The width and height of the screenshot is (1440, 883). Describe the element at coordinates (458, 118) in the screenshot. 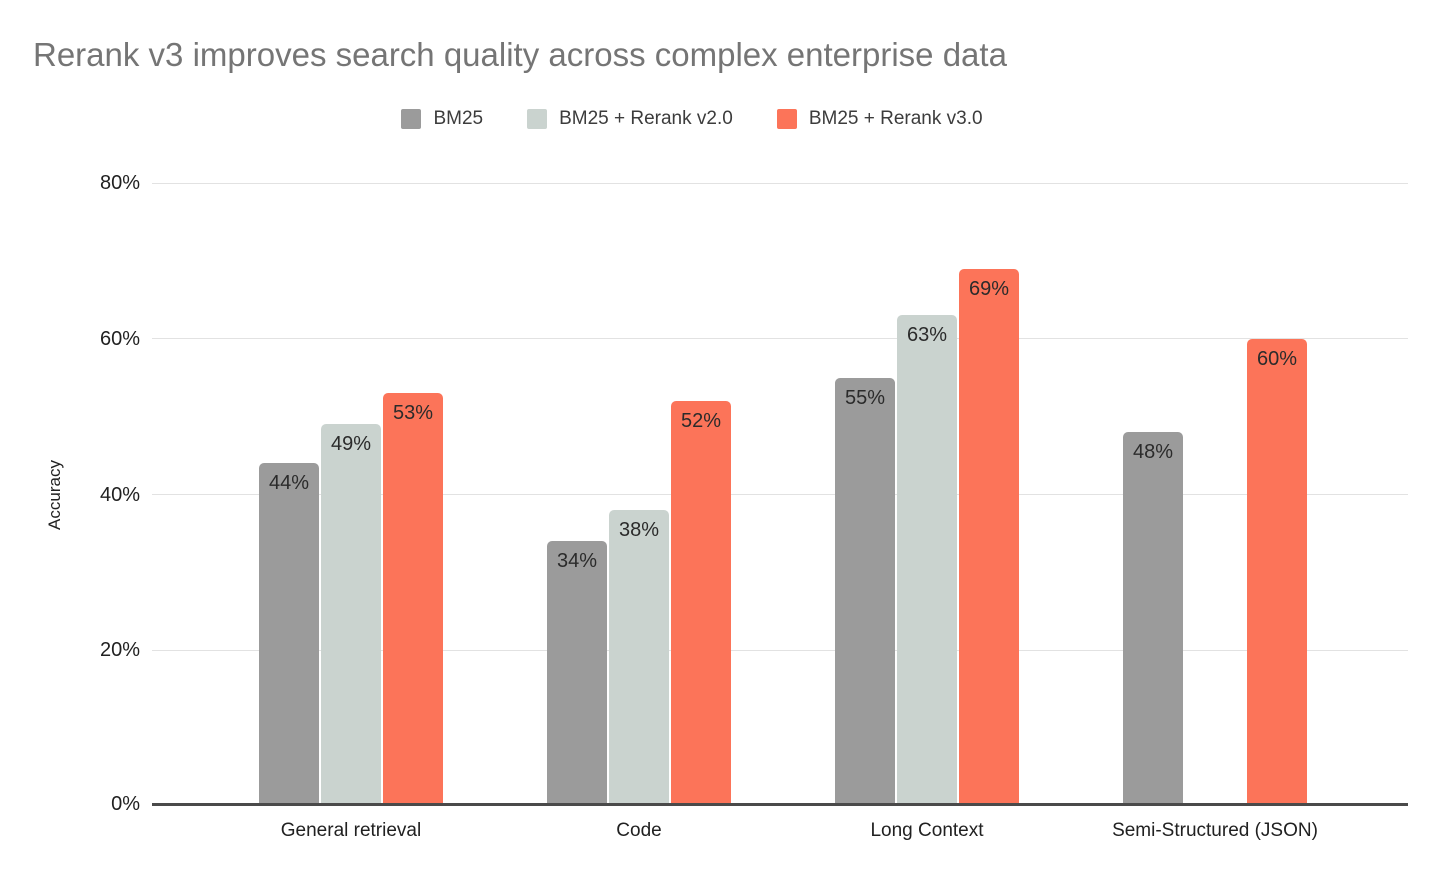

I see `legend-label: BM25` at that location.